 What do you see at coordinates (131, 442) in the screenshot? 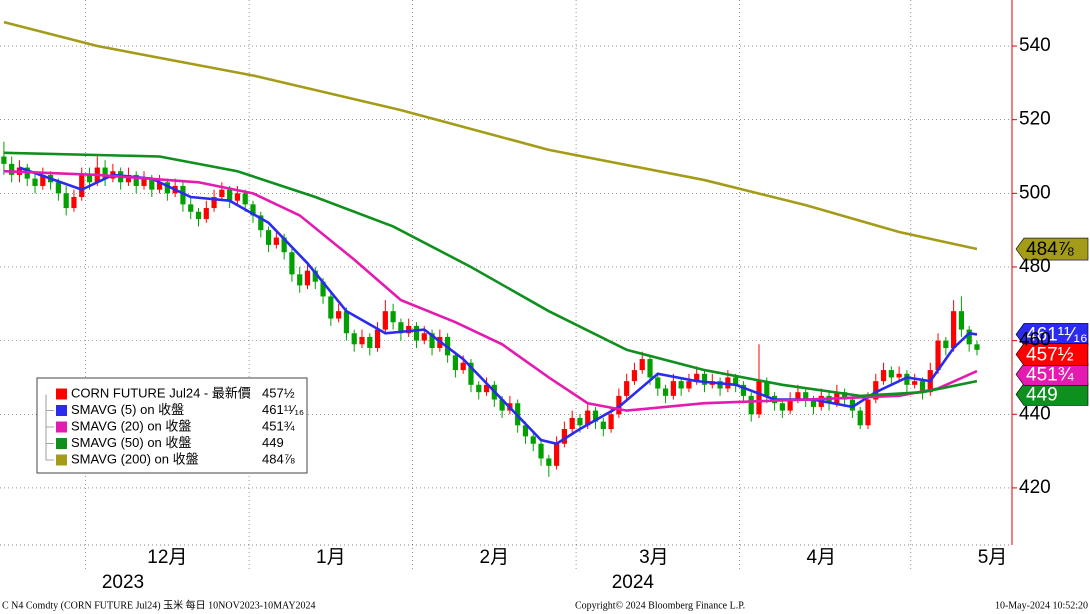
I see `legend-label: SMAVG (50) on 收盤` at bounding box center [131, 442].